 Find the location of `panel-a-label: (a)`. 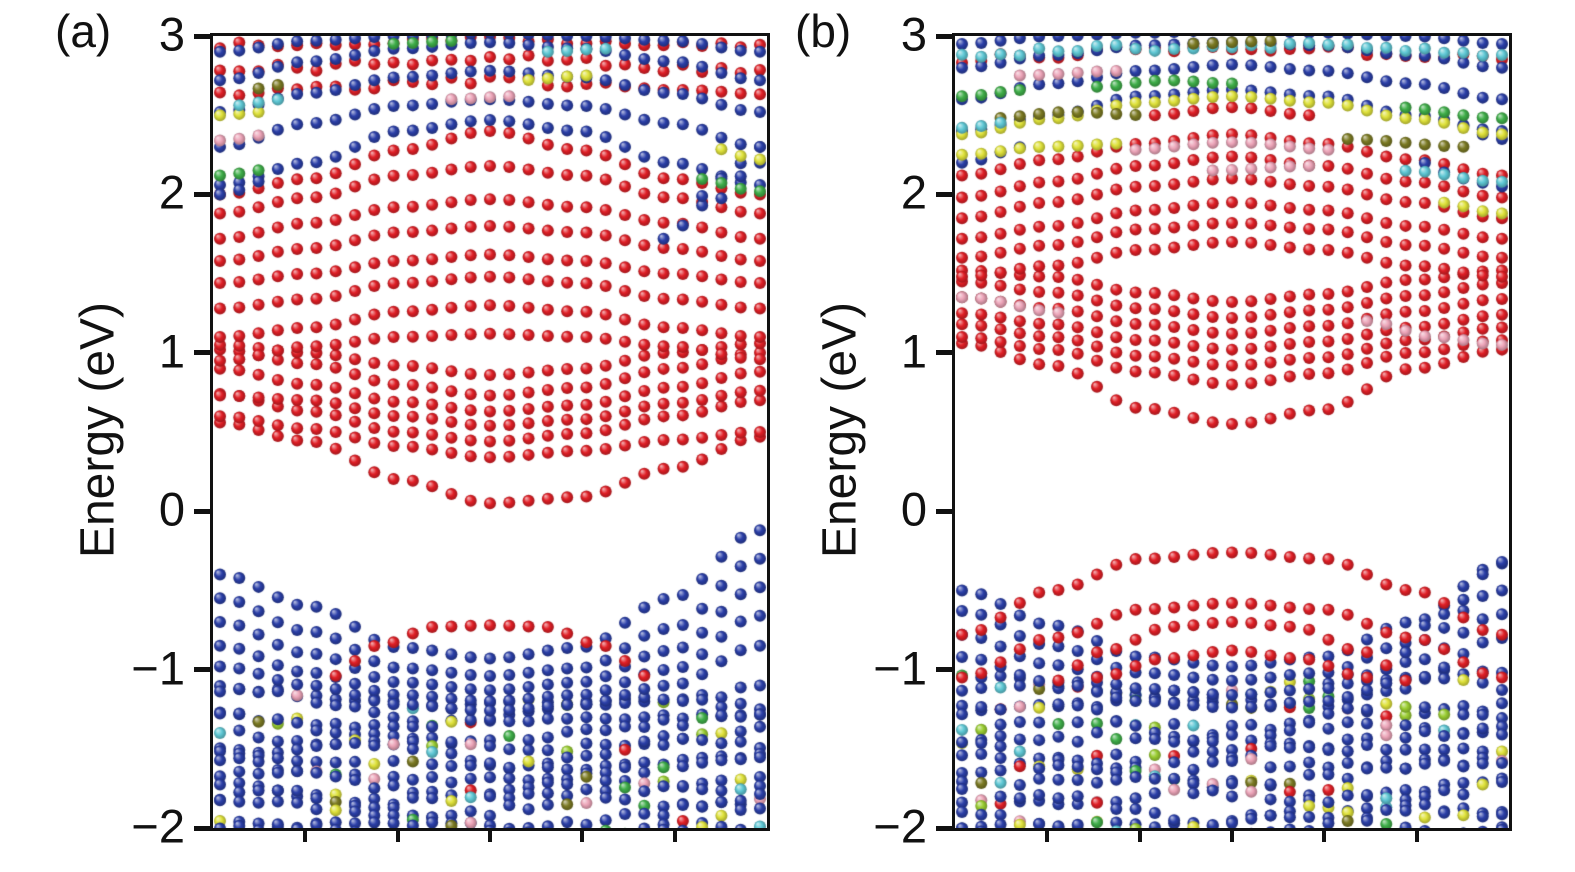

panel-a-label: (a) is located at coordinates (83, 31).